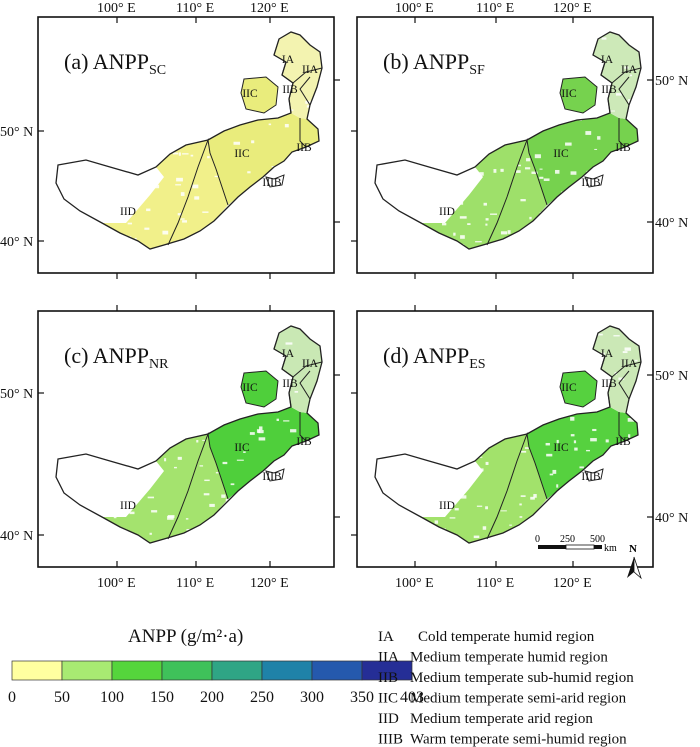 This screenshot has height=747, width=700. I want to click on zone-code: IA, so click(386, 637).